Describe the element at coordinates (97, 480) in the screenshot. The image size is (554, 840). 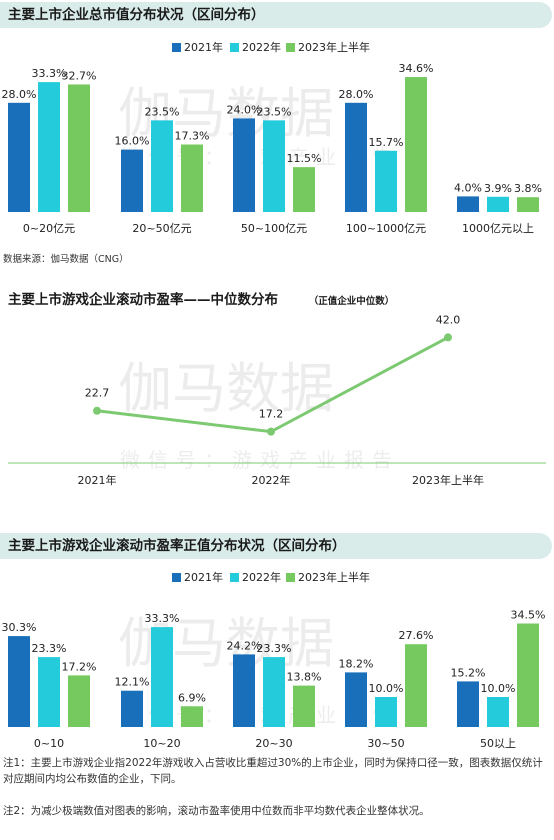
I see `chart2-category-label: 2021年` at that location.